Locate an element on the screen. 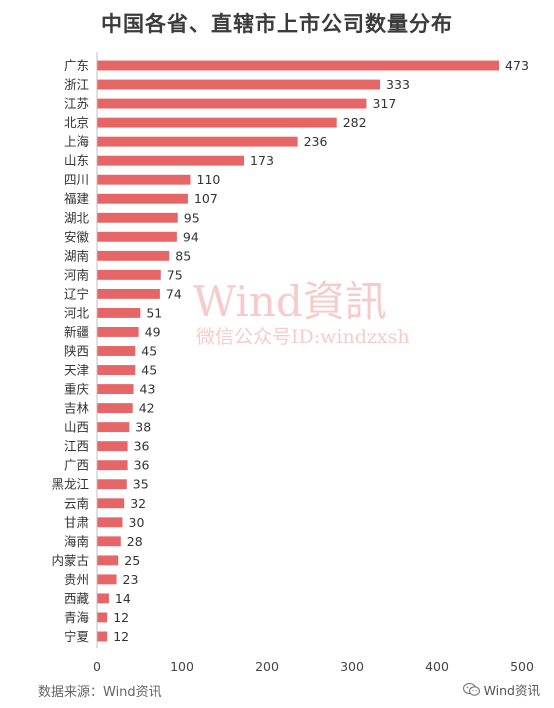 The height and width of the screenshot is (708, 554). category-label: 浙江 is located at coordinates (76, 84).